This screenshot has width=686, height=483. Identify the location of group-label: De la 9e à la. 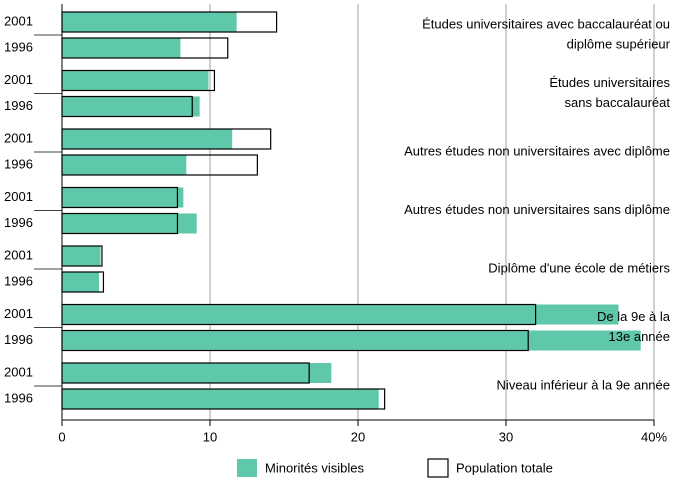
(634, 316).